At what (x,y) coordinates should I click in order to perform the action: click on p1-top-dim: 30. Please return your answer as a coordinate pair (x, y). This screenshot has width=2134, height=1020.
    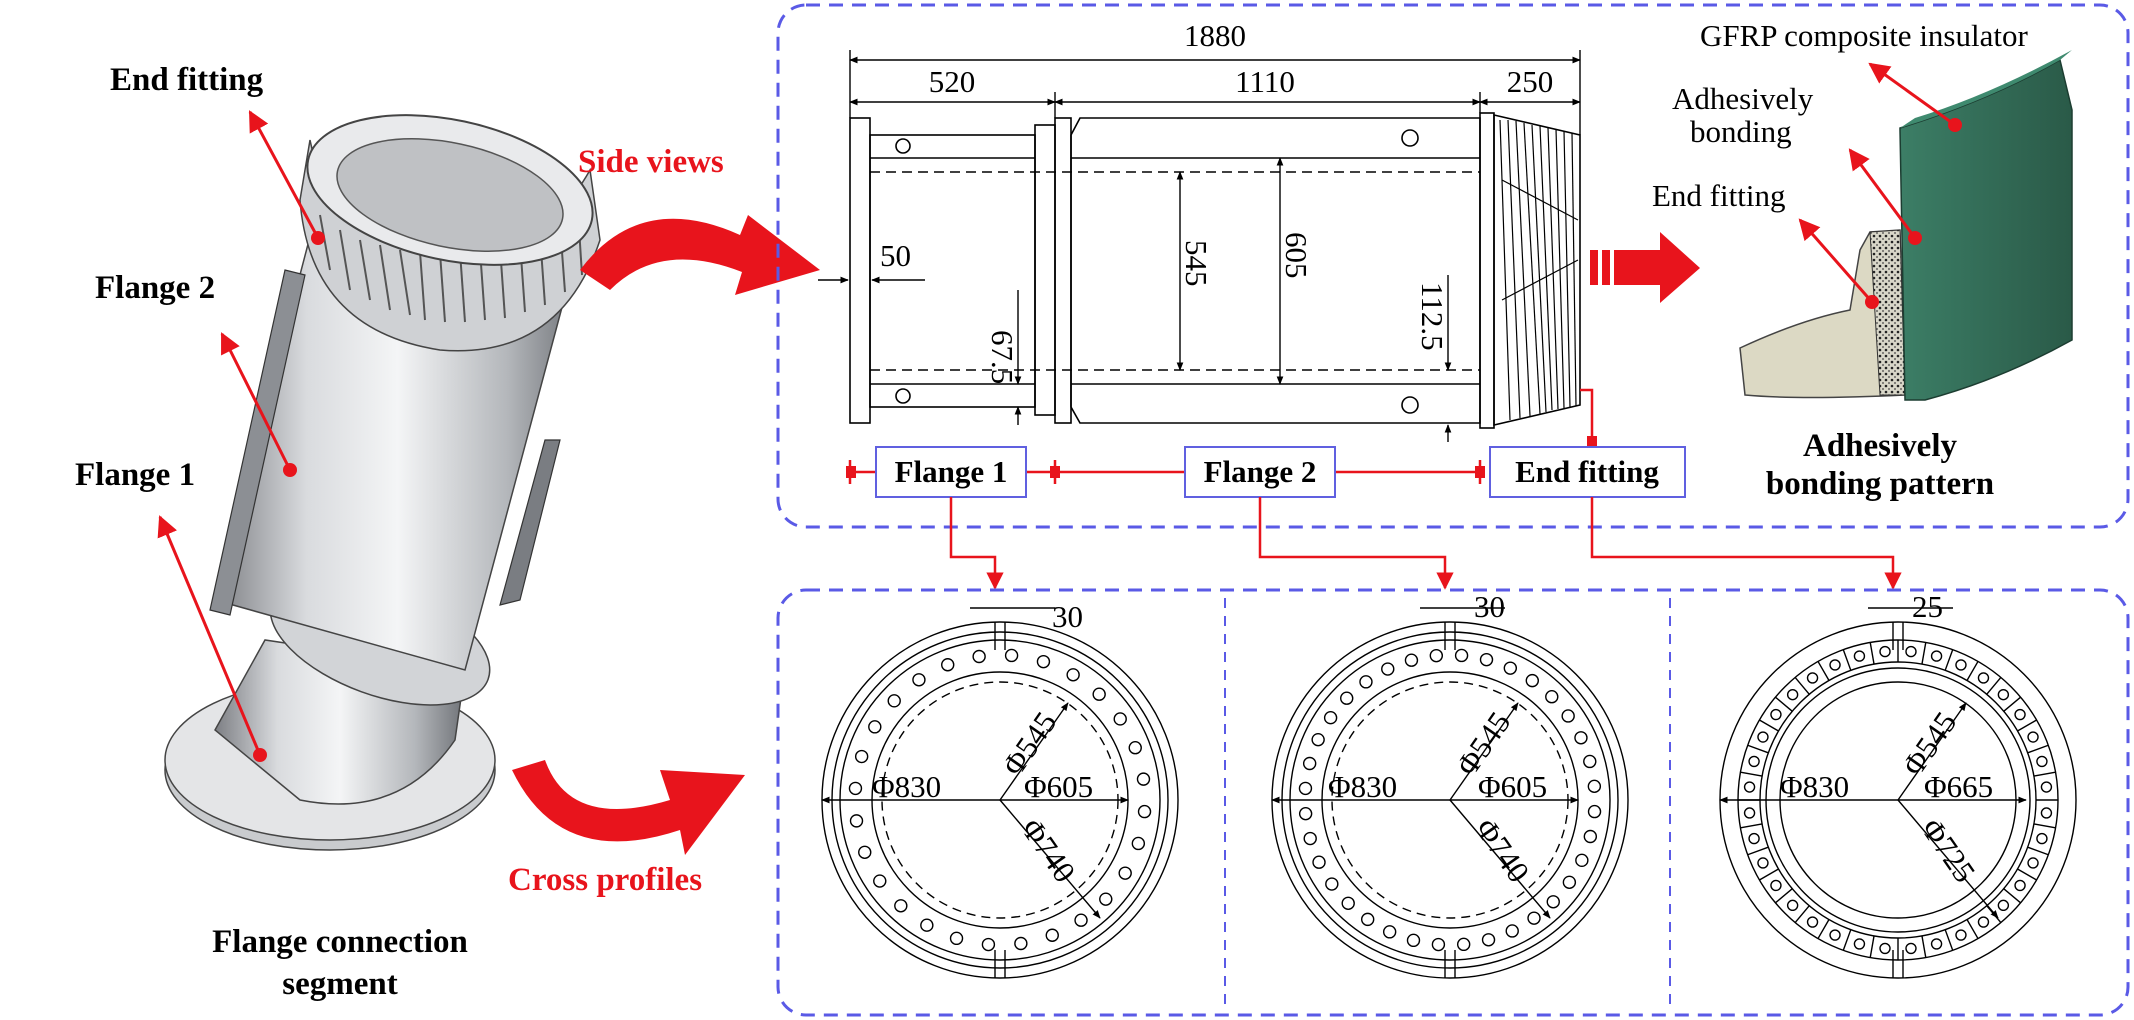
    Looking at the image, I should click on (1067, 616).